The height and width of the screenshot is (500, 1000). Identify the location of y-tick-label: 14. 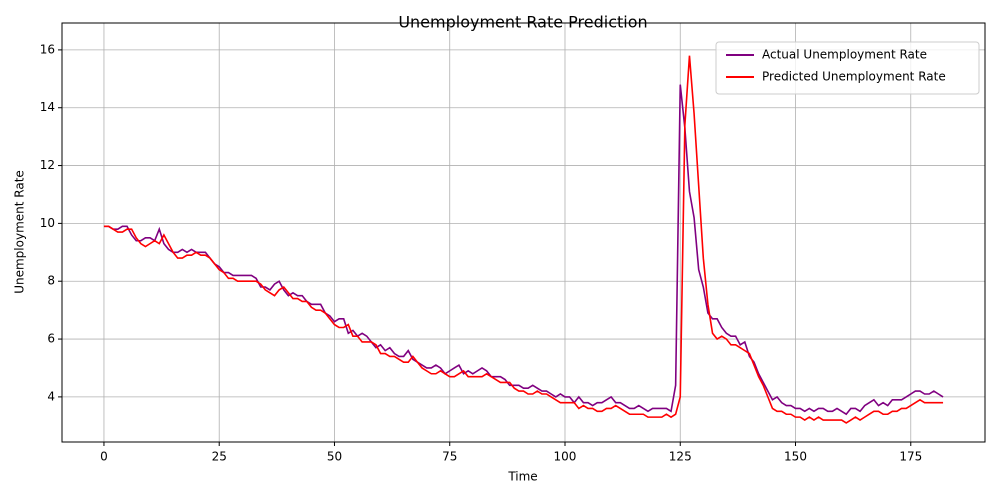
(47, 107).